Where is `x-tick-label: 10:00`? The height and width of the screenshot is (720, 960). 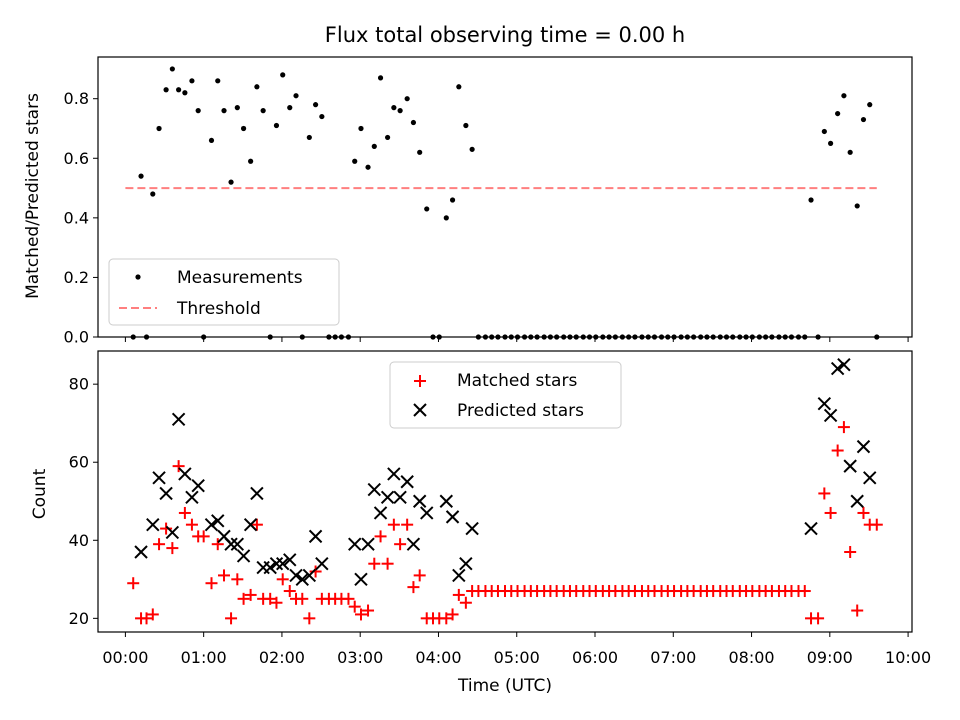
x-tick-label: 10:00 is located at coordinates (908, 657).